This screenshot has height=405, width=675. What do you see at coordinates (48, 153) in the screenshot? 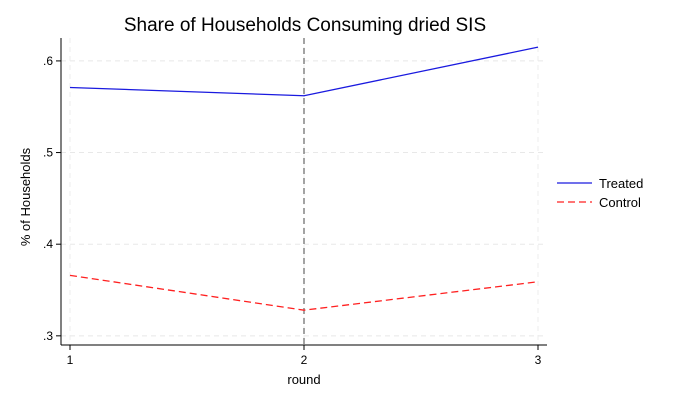
I see `y-tick-label: .5` at bounding box center [48, 153].